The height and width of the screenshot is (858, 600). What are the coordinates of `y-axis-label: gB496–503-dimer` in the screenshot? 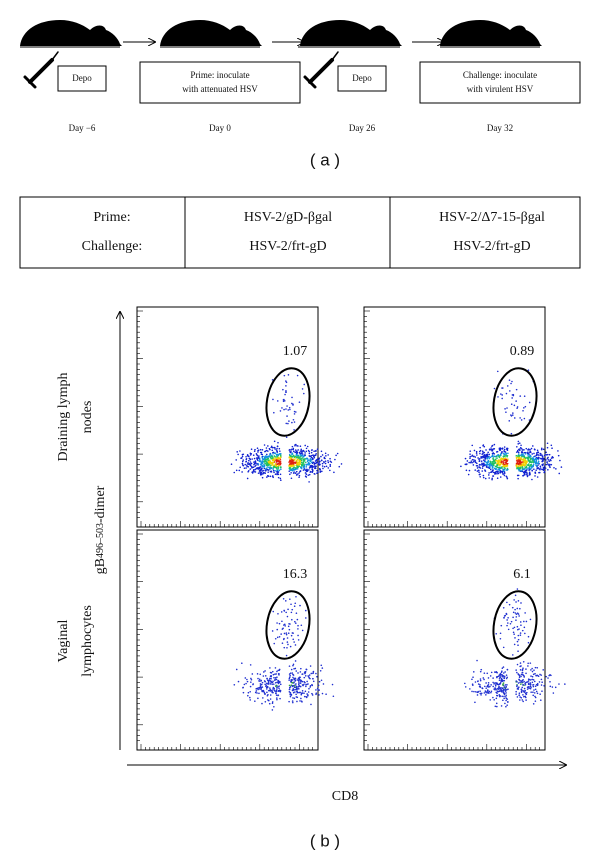 It's located at (100, 529).